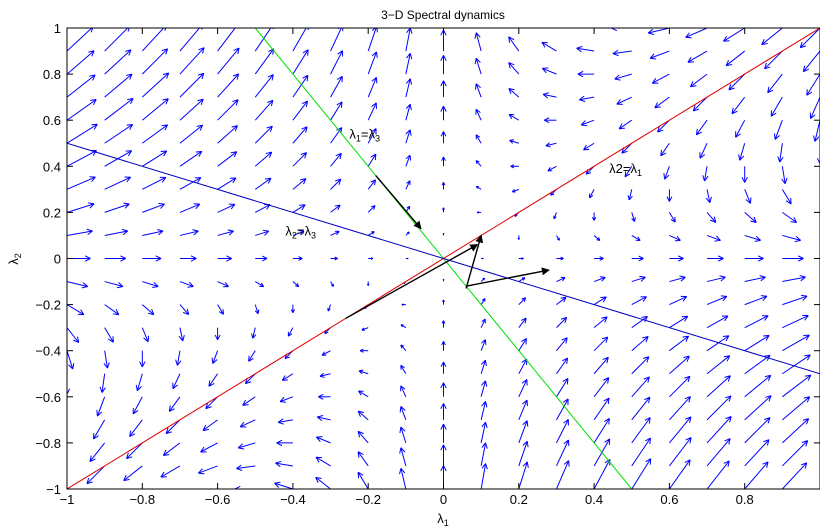 This screenshot has width=820, height=529. I want to click on x-tick-label: 0.6, so click(669, 499).